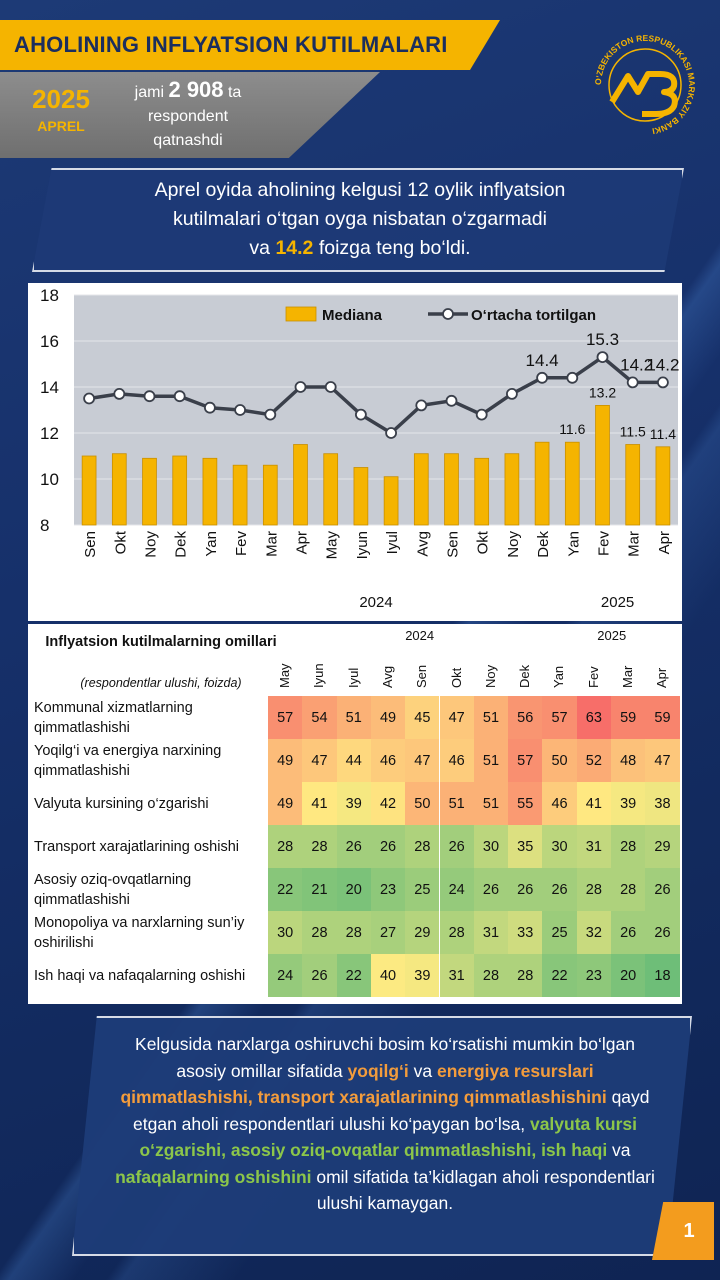 This screenshot has width=720, height=1280. What do you see at coordinates (662, 846) in the screenshot?
I see `table-cell: 29` at bounding box center [662, 846].